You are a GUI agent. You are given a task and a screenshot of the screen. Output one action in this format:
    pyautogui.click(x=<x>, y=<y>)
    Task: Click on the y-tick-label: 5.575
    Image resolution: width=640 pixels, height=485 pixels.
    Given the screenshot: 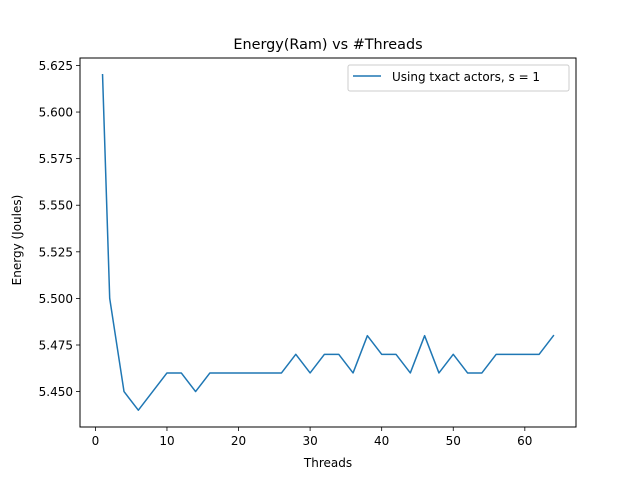 What is the action you would take?
    pyautogui.click(x=56, y=159)
    